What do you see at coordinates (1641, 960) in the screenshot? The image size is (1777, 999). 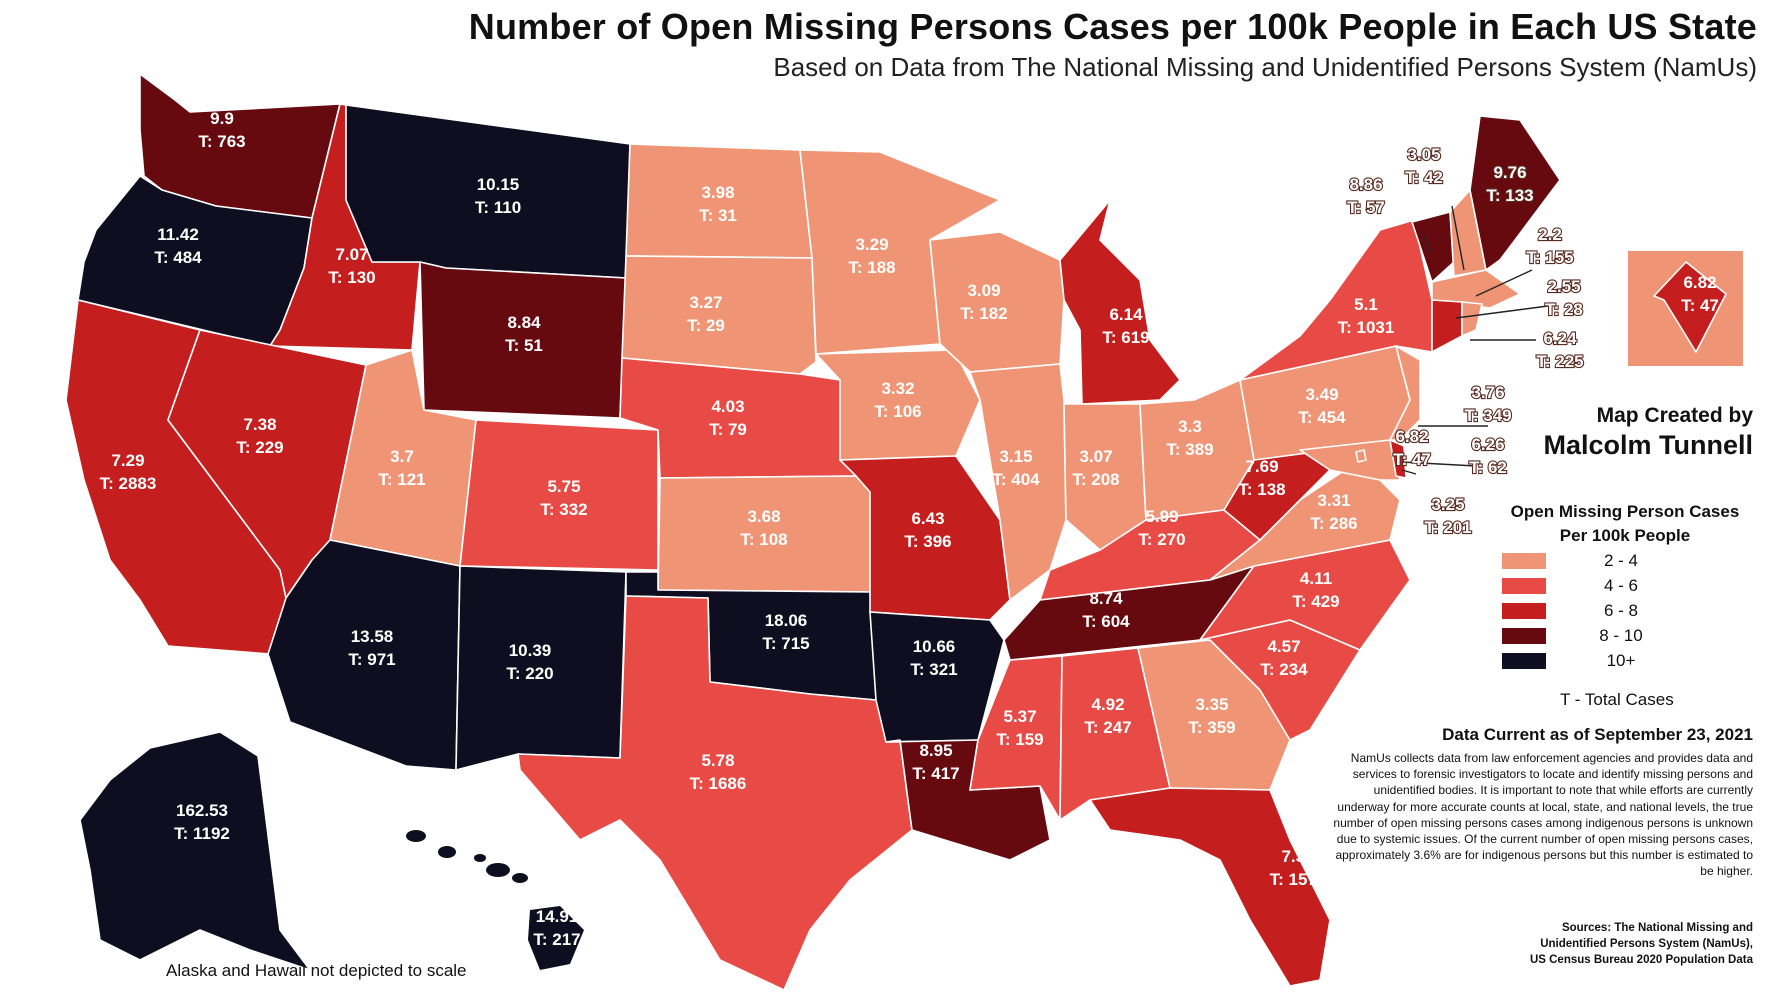 I see `sources-line: US Census Bureau 2020 Population Data` at bounding box center [1641, 960].